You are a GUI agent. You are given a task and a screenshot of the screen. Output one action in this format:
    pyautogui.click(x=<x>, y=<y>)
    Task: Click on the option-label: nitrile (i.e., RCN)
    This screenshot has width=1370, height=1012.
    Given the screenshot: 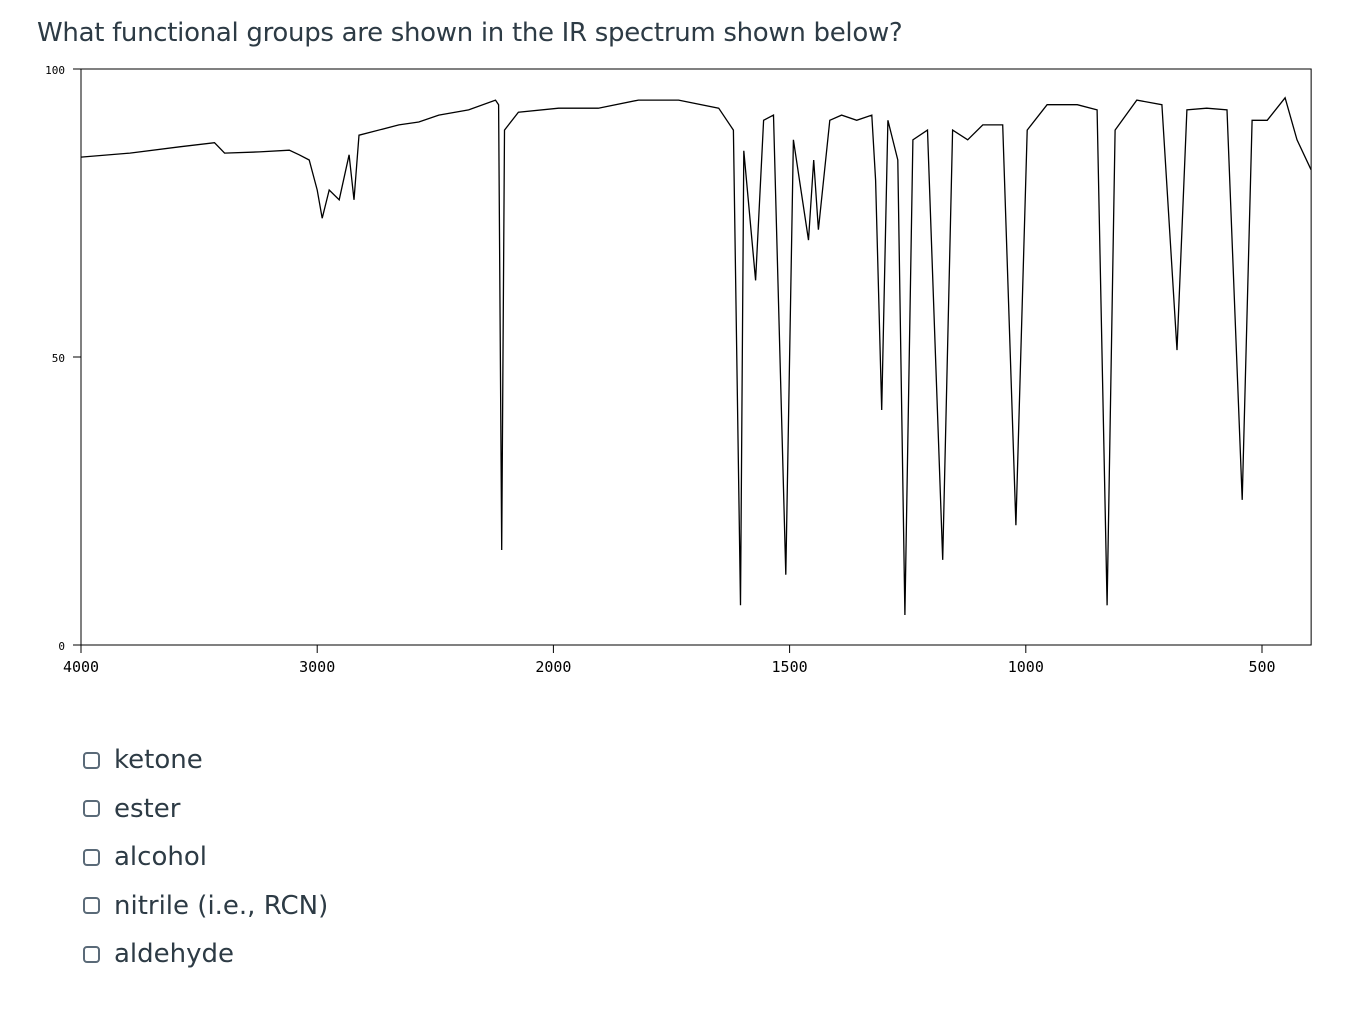 What is the action you would take?
    pyautogui.click(x=221, y=905)
    